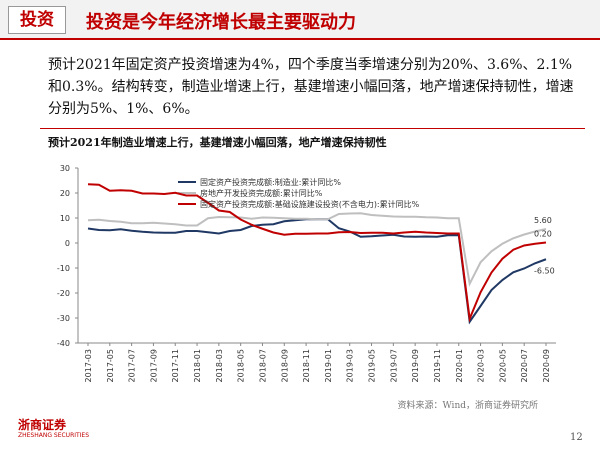  I want to click on value-label: 0.20, so click(543, 234).